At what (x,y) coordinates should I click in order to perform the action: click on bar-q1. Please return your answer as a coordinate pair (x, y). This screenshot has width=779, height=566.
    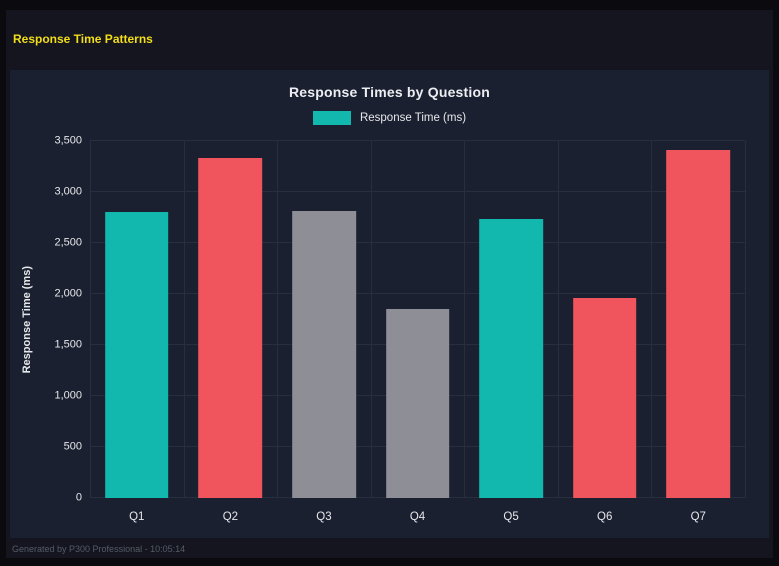
    Looking at the image, I should click on (136, 355).